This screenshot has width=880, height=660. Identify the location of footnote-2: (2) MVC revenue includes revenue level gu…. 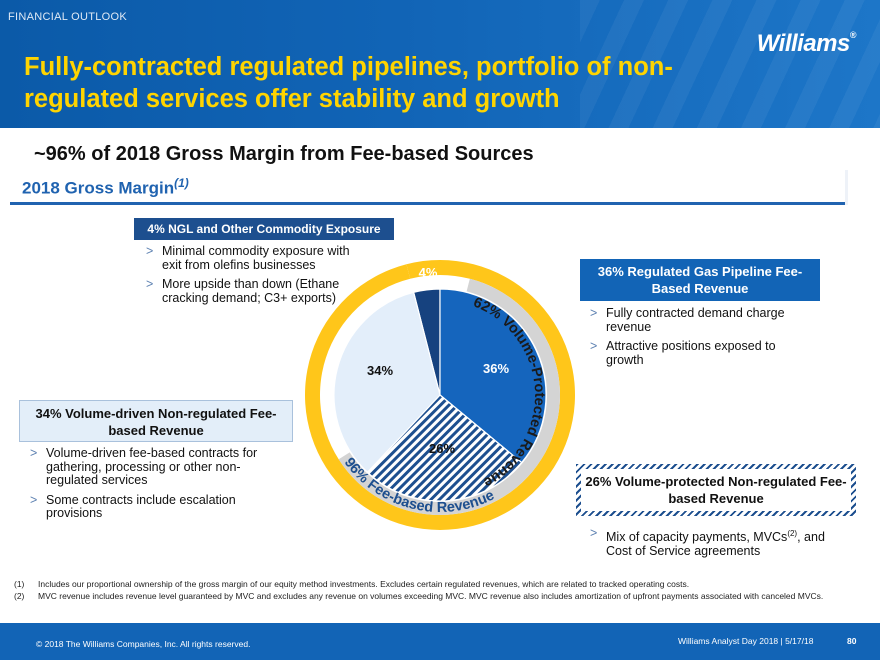
(439, 596).